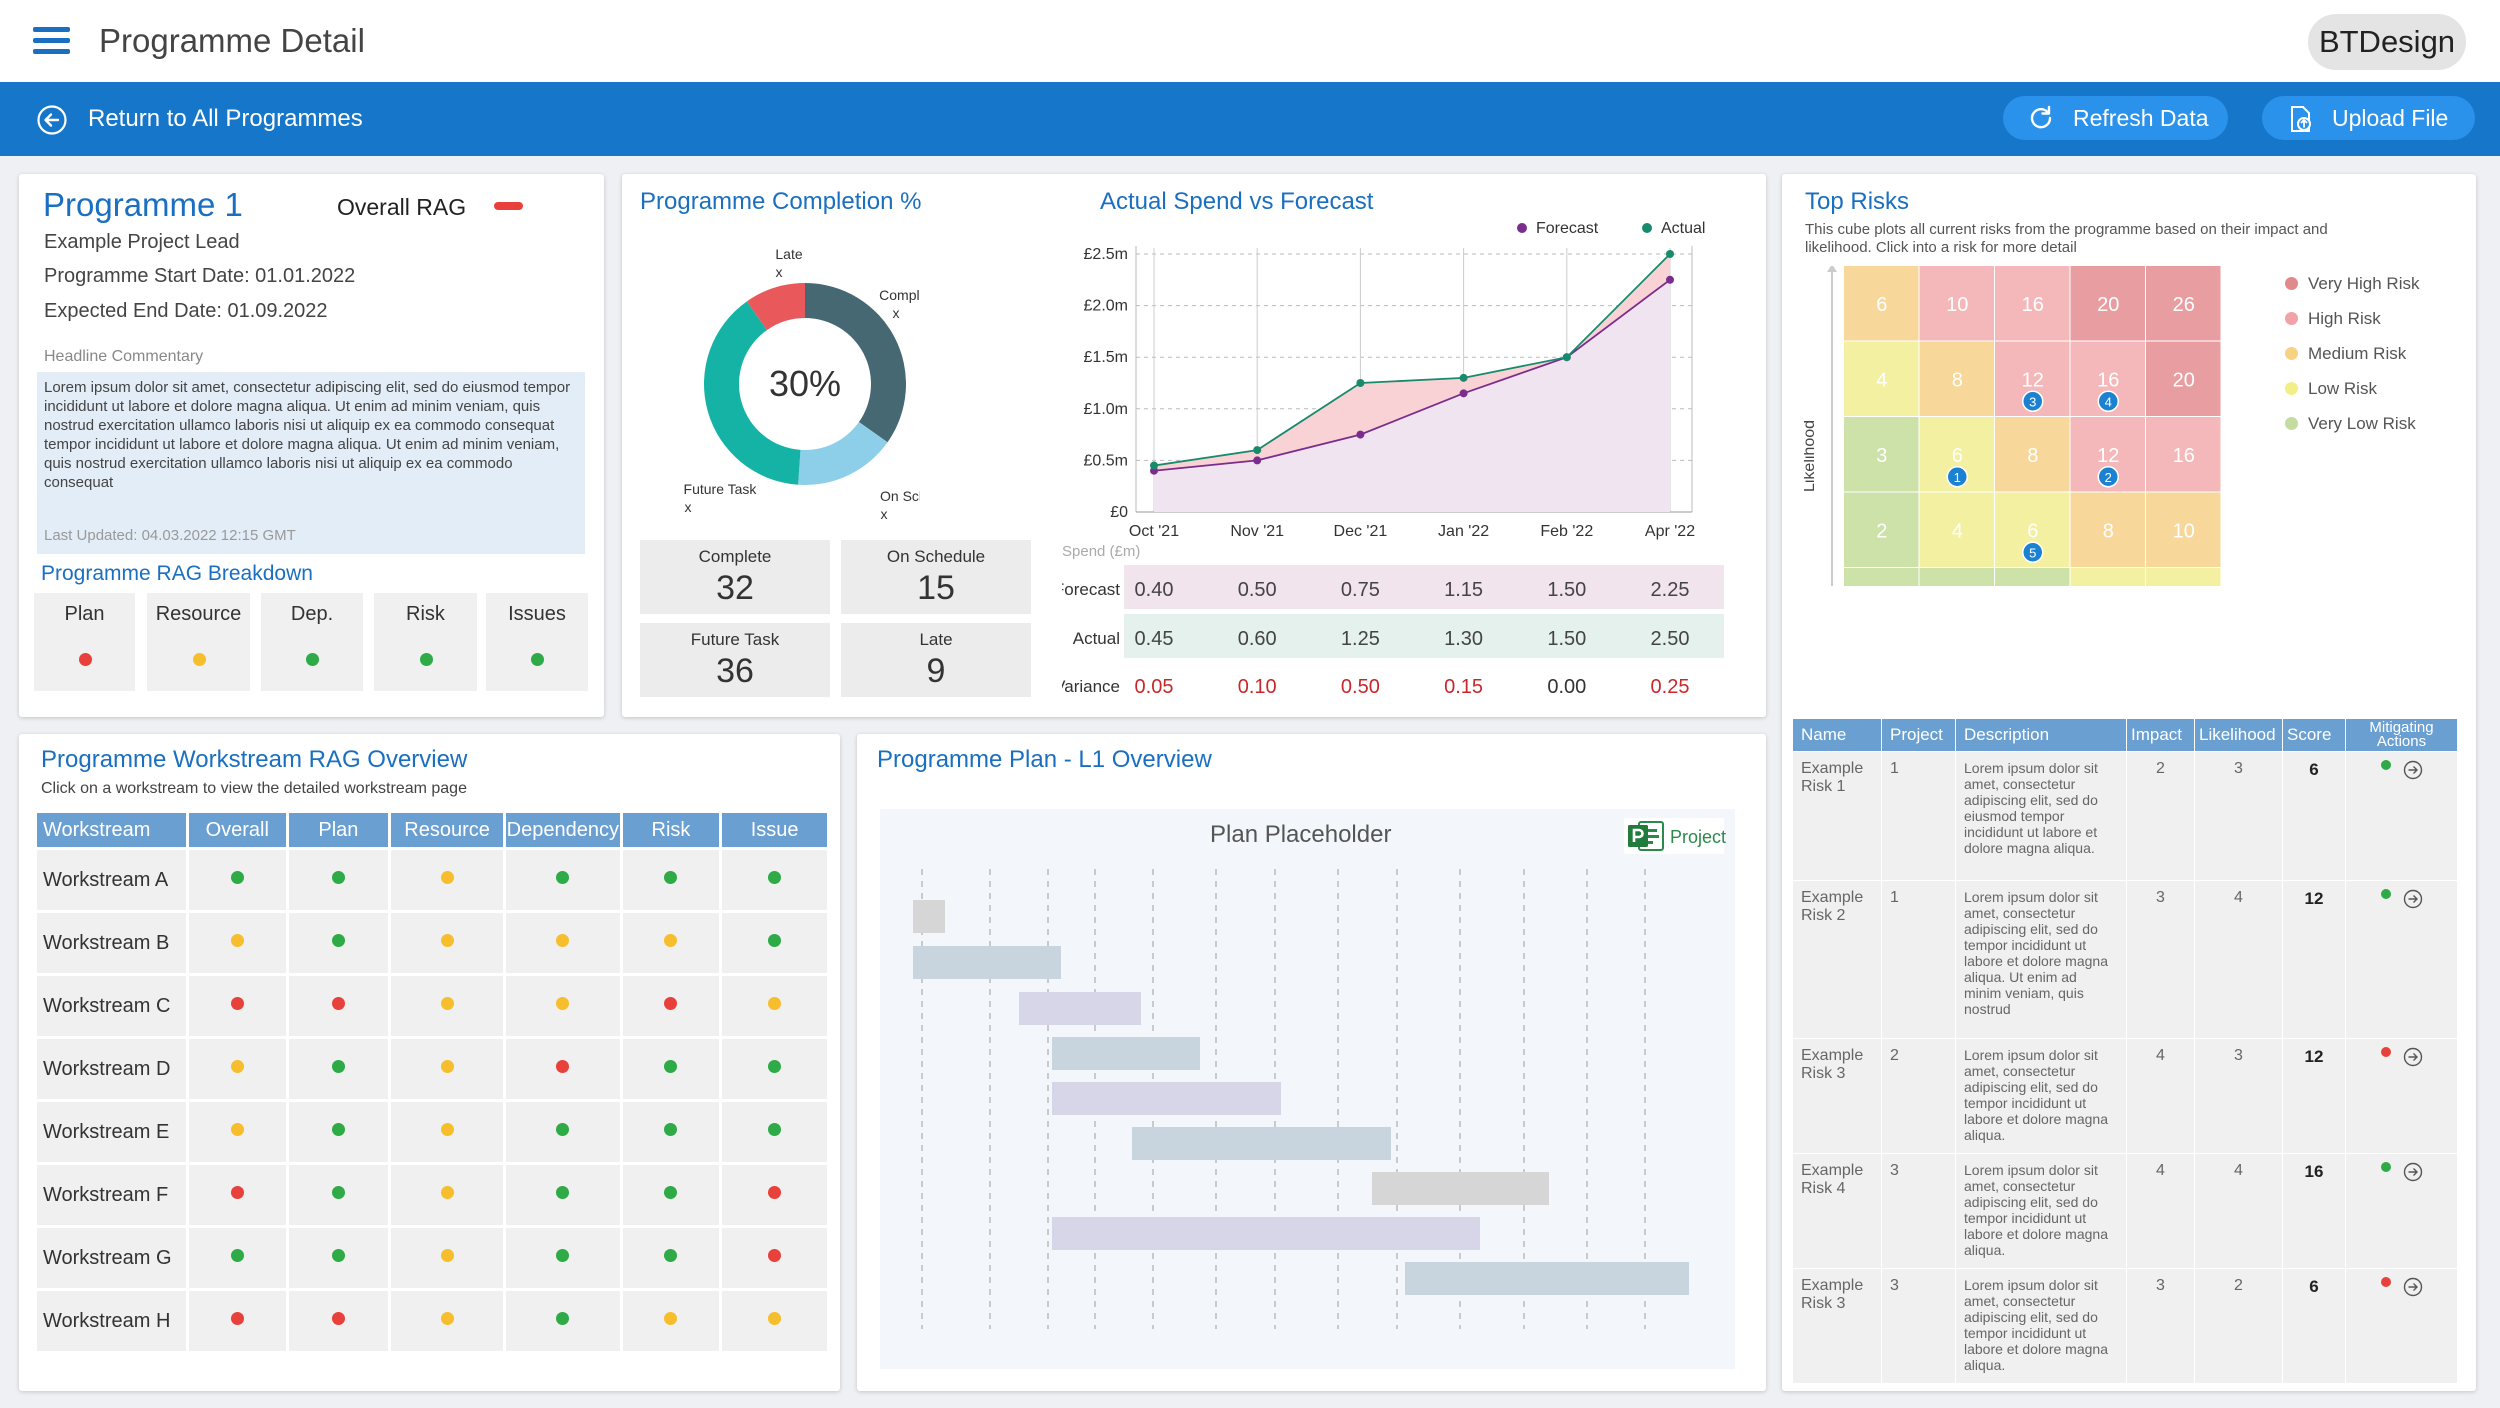 Image resolution: width=2500 pixels, height=1408 pixels. I want to click on donut-slice-completed, so click(855, 363).